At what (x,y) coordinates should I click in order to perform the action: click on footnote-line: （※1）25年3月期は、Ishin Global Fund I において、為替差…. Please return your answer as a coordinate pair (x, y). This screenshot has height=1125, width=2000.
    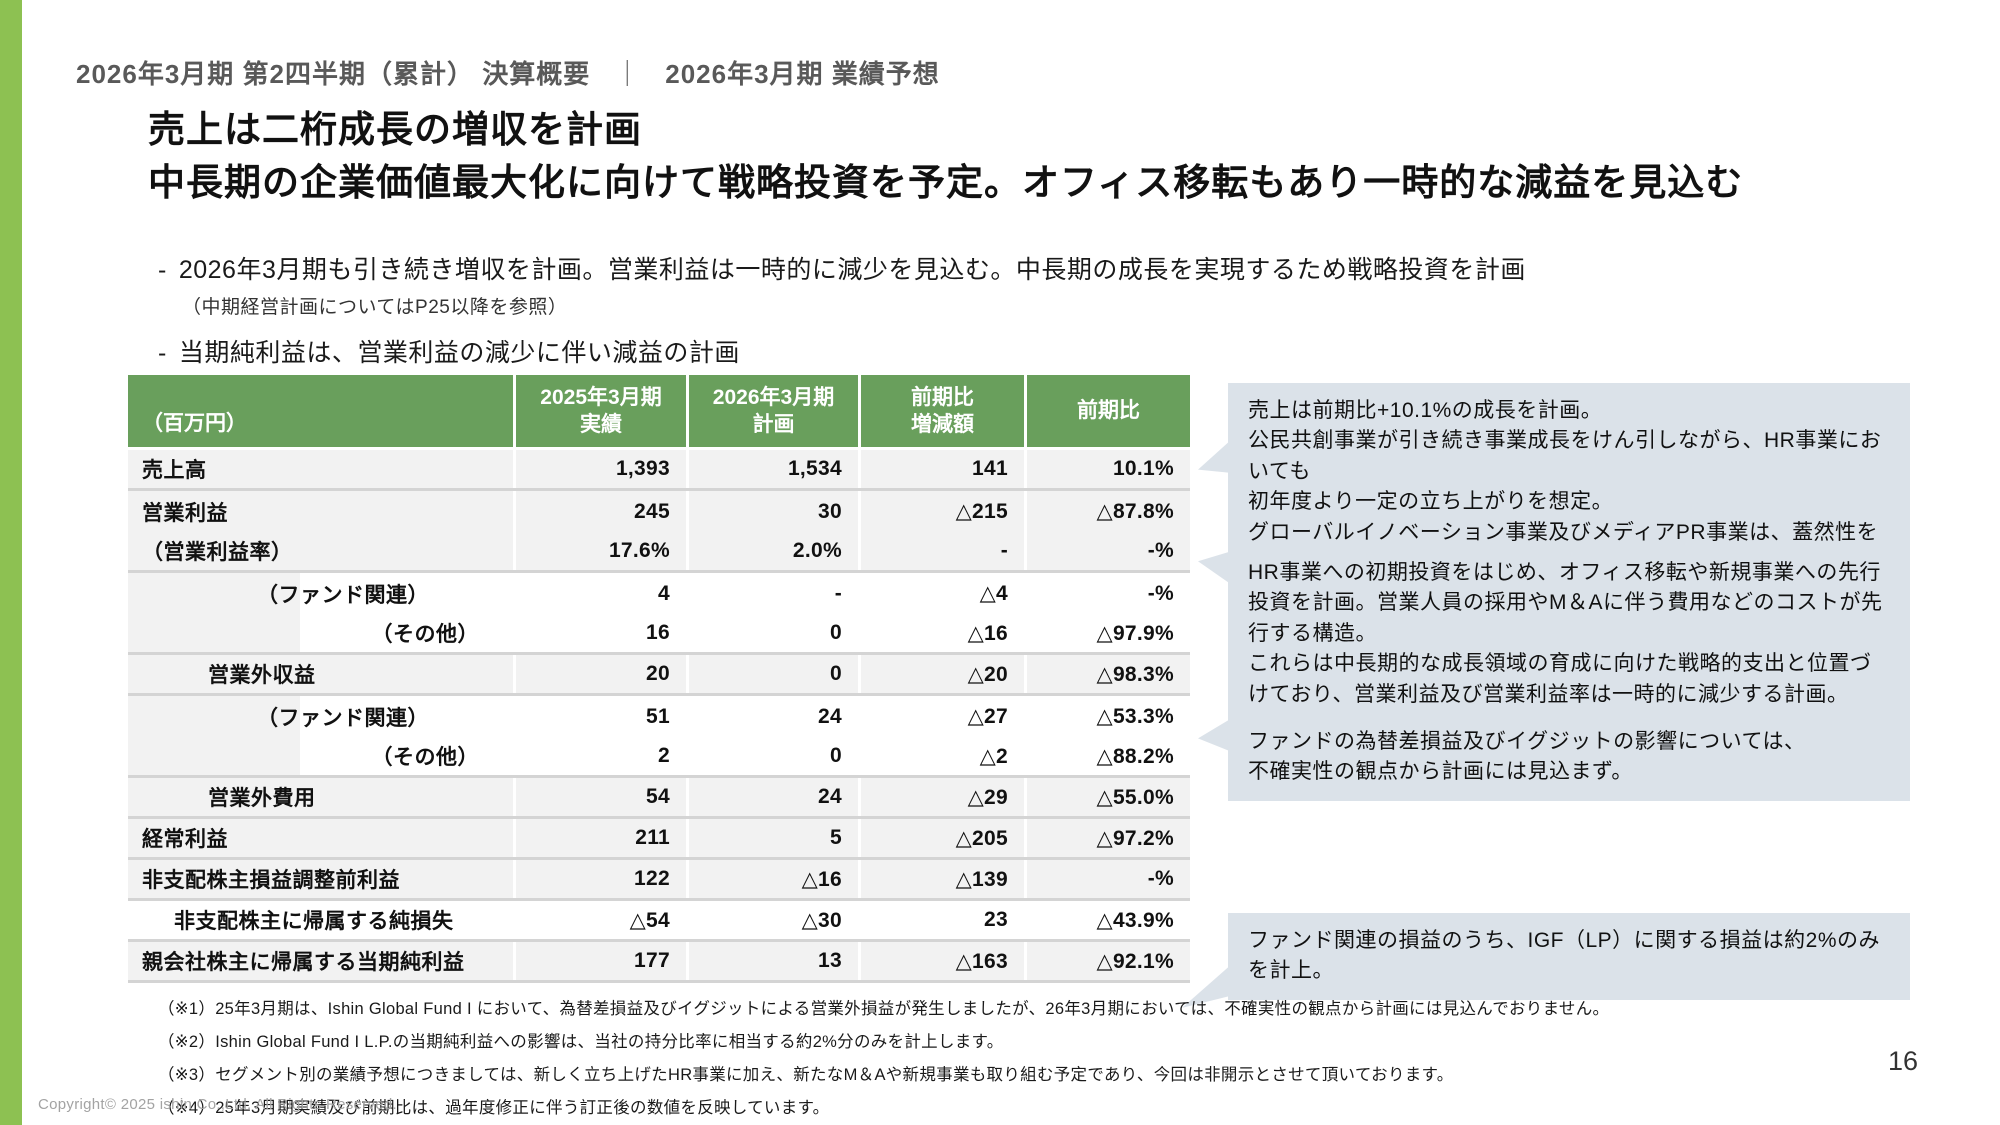
    Looking at the image, I should click on (884, 1009).